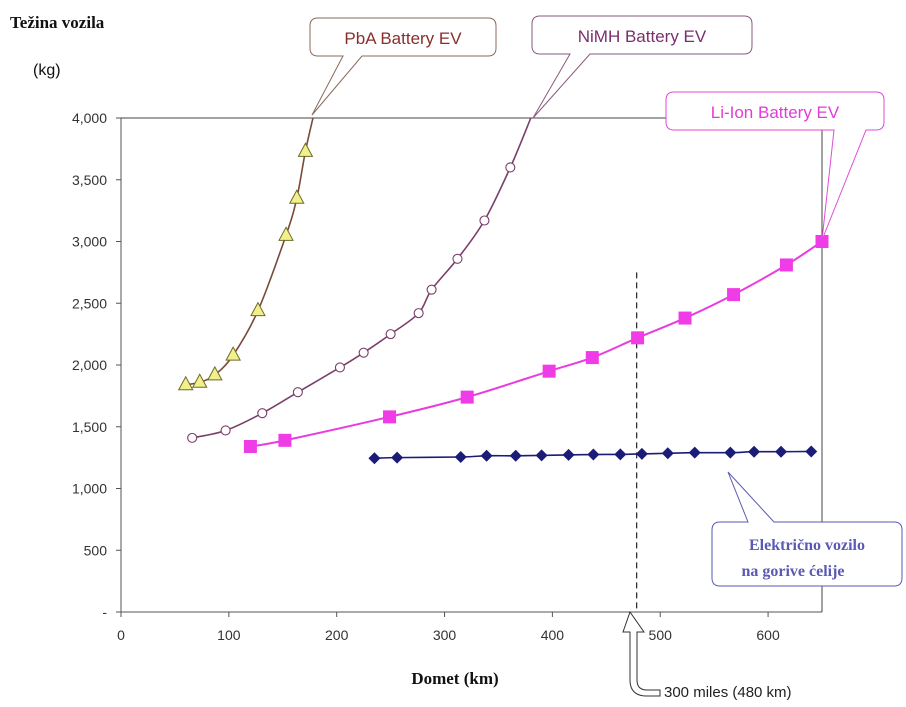 This screenshot has height=707, width=906. What do you see at coordinates (47, 70) in the screenshot?
I see `y-axis-unit: (kg)` at bounding box center [47, 70].